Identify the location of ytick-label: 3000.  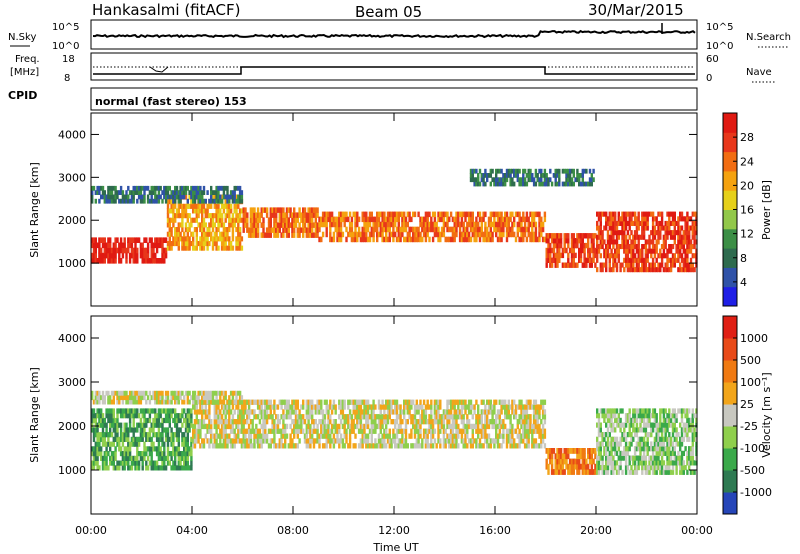
(72, 177).